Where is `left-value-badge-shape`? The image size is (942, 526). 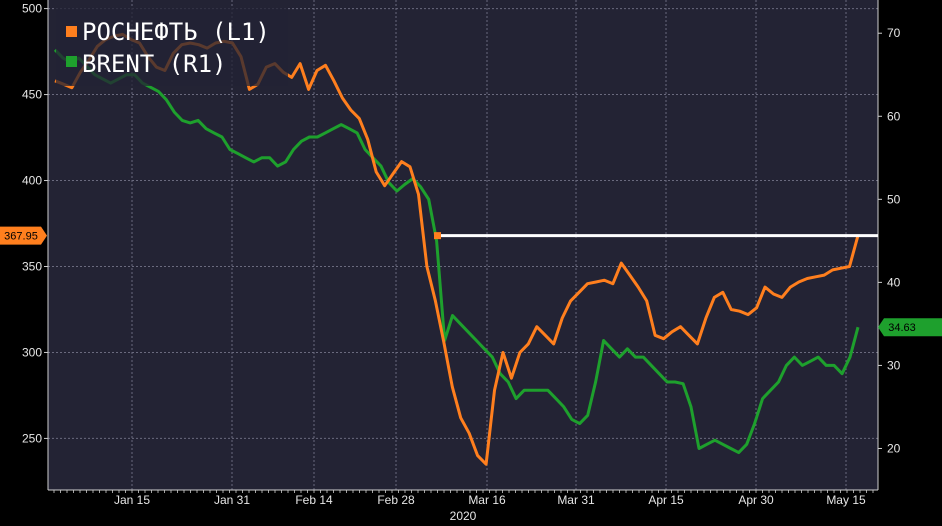 left-value-badge-shape is located at coordinates (23, 235).